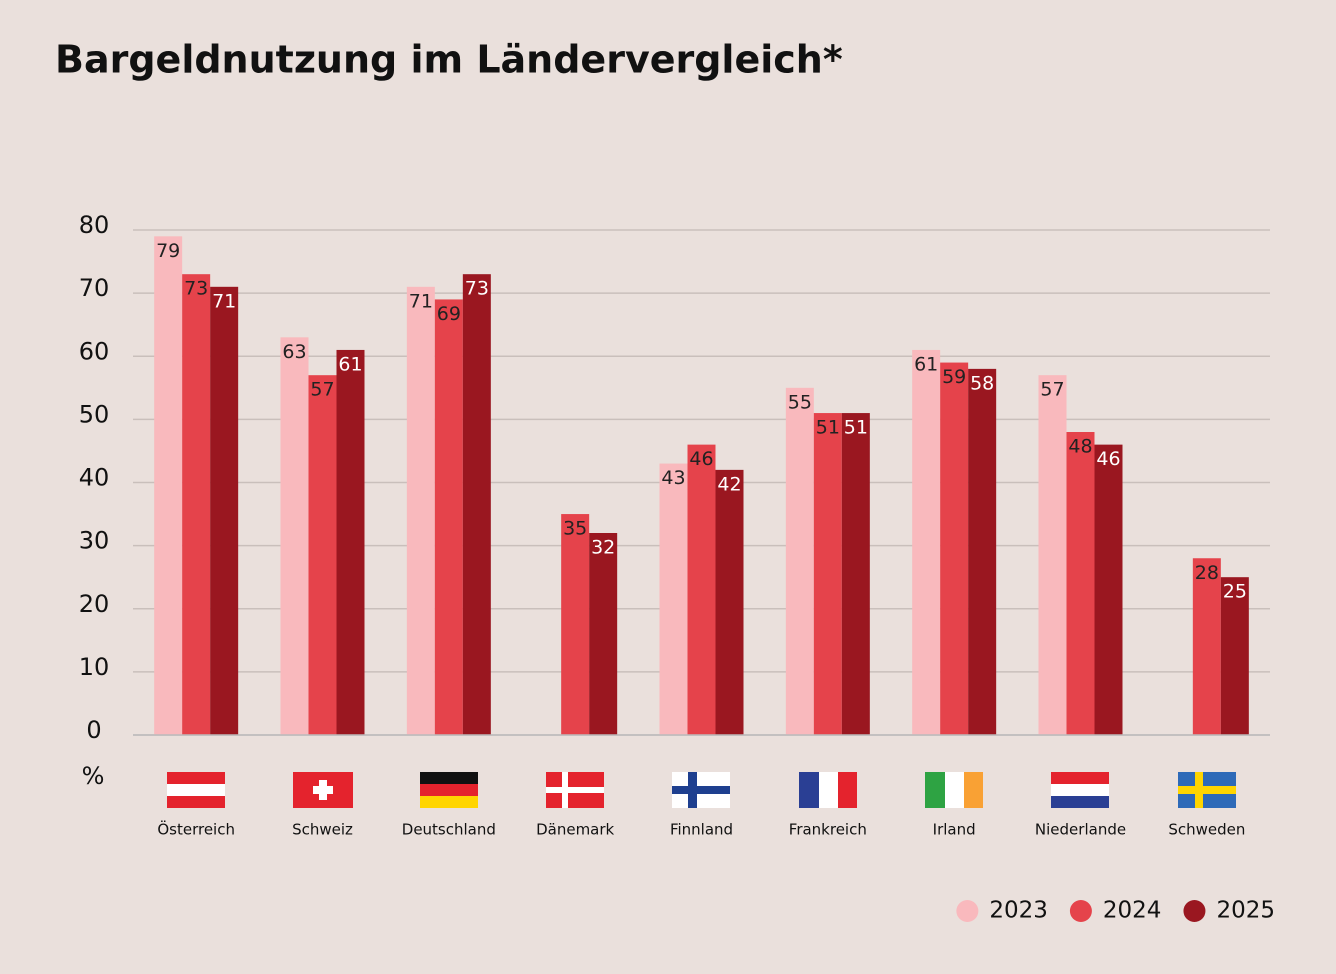  What do you see at coordinates (1080, 830) in the screenshot?
I see `x-tick-label: Niederlande` at bounding box center [1080, 830].